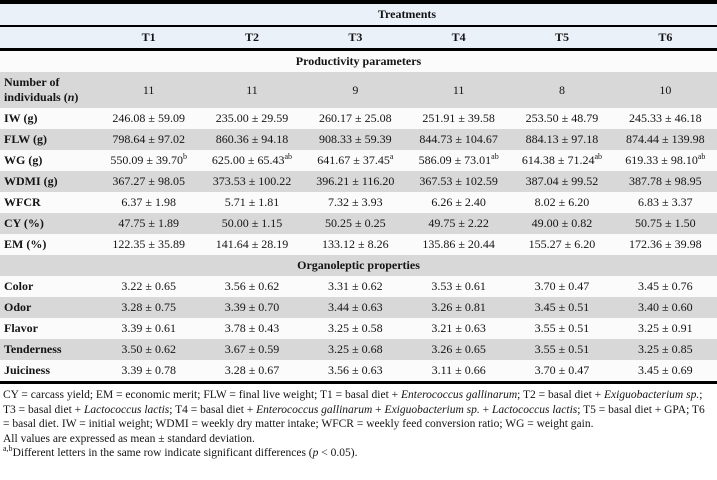 The width and height of the screenshot is (717, 480). I want to click on data-cell: 3.67 ± 0.59, so click(252, 349).